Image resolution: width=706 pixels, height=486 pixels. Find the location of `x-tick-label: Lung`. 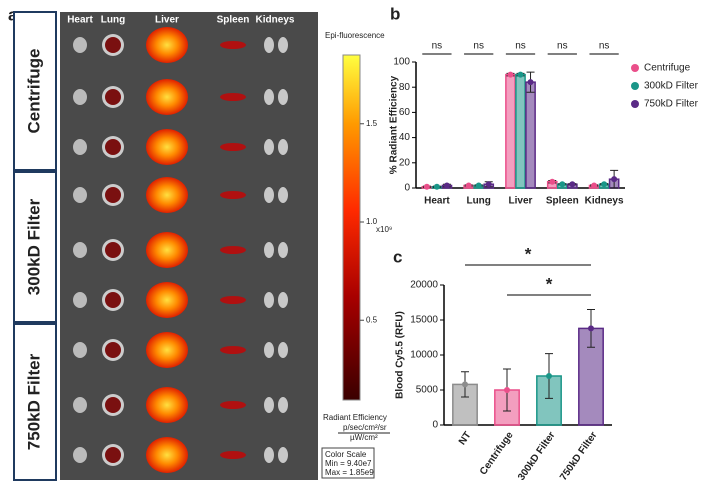

x-tick-label: Lung is located at coordinates (478, 201).